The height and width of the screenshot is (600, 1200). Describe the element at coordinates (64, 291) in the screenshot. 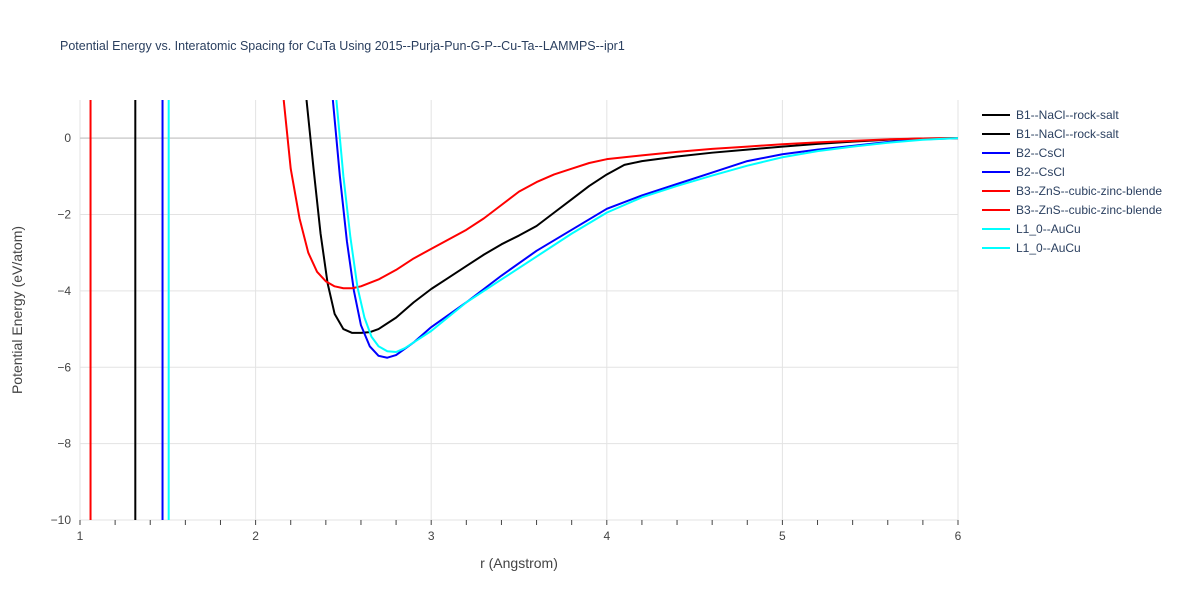

I see `y-tick-label: −4` at that location.